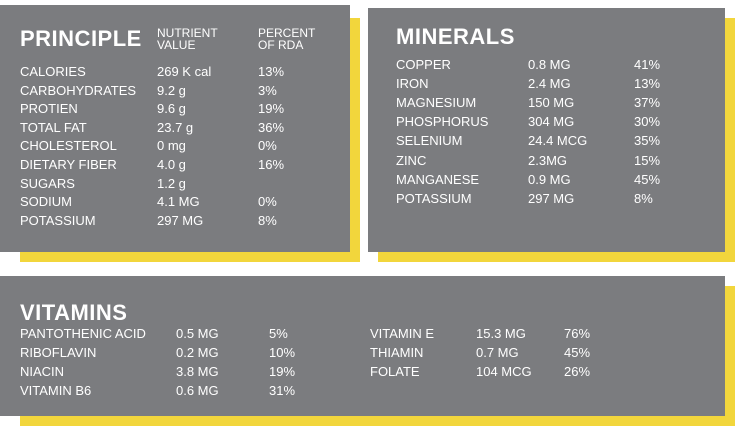 The image size is (735, 426). I want to click on nutrient-name: THIAMIN, so click(397, 352).